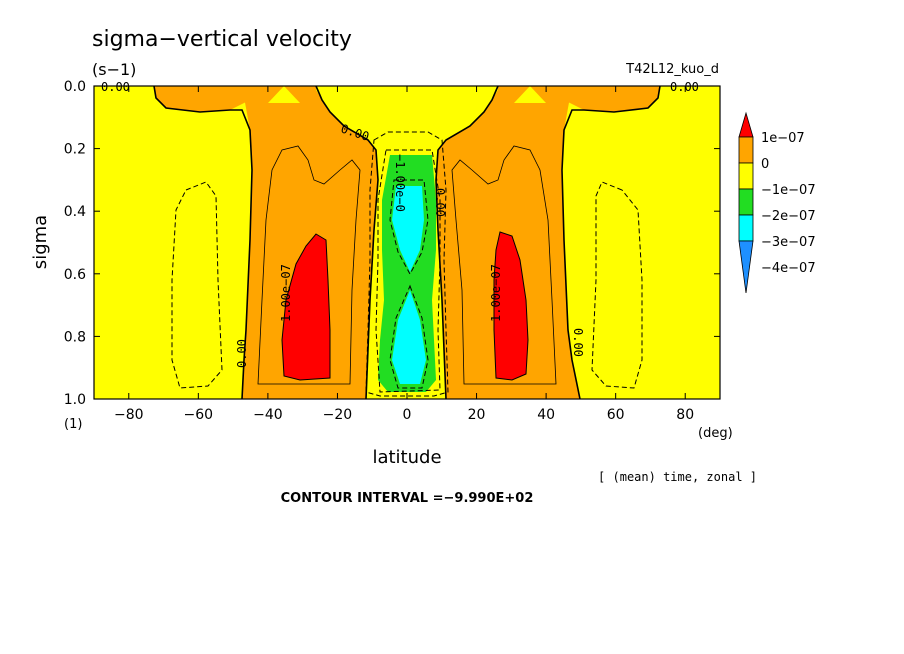 The width and height of the screenshot is (904, 654). I want to click on y-tick-label: 0.8, so click(75, 337).